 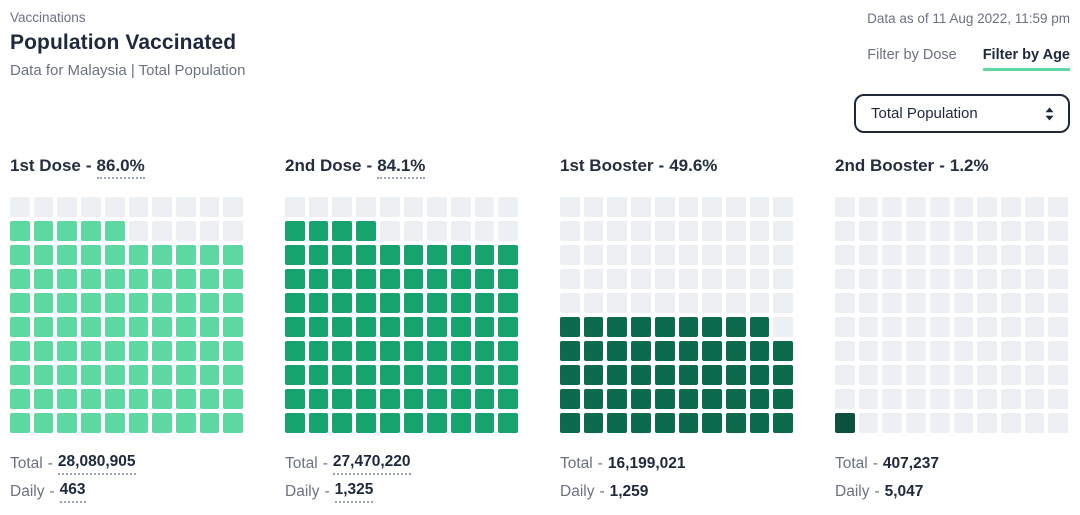 I want to click on tab-filter-by-dose: Filter by Dose, so click(x=911, y=59).